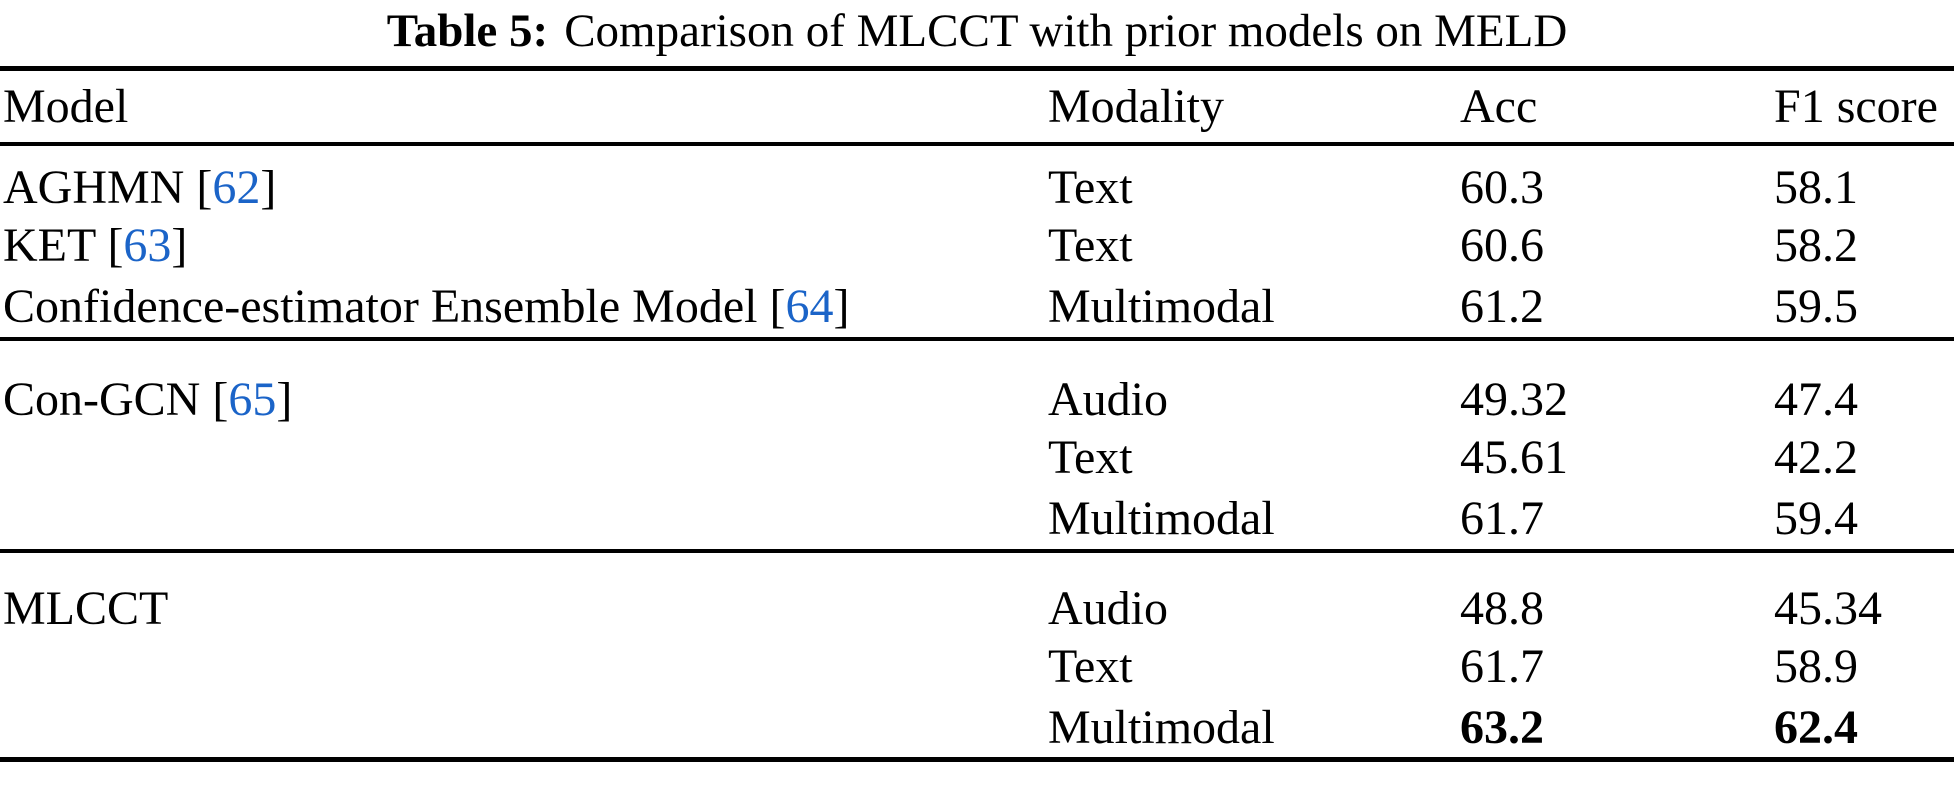 Image resolution: width=1954 pixels, height=787 pixels. I want to click on table-row: Text 45.61 42.2, so click(977, 458).